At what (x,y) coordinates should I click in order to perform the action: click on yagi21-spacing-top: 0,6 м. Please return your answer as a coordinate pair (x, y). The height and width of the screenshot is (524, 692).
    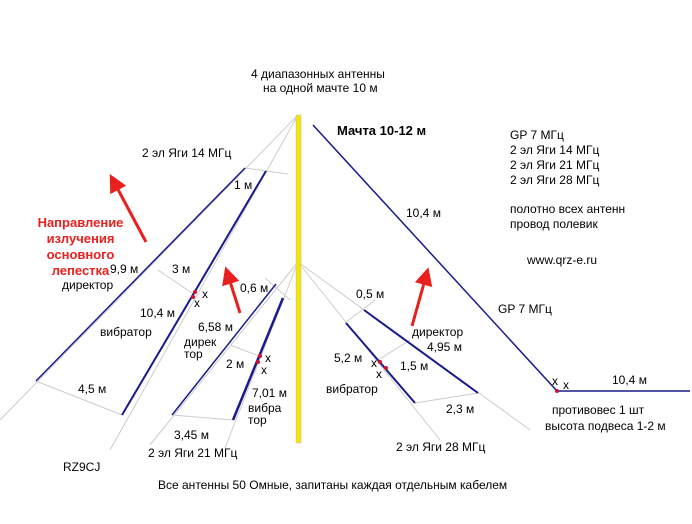
    Looking at the image, I should click on (254, 288).